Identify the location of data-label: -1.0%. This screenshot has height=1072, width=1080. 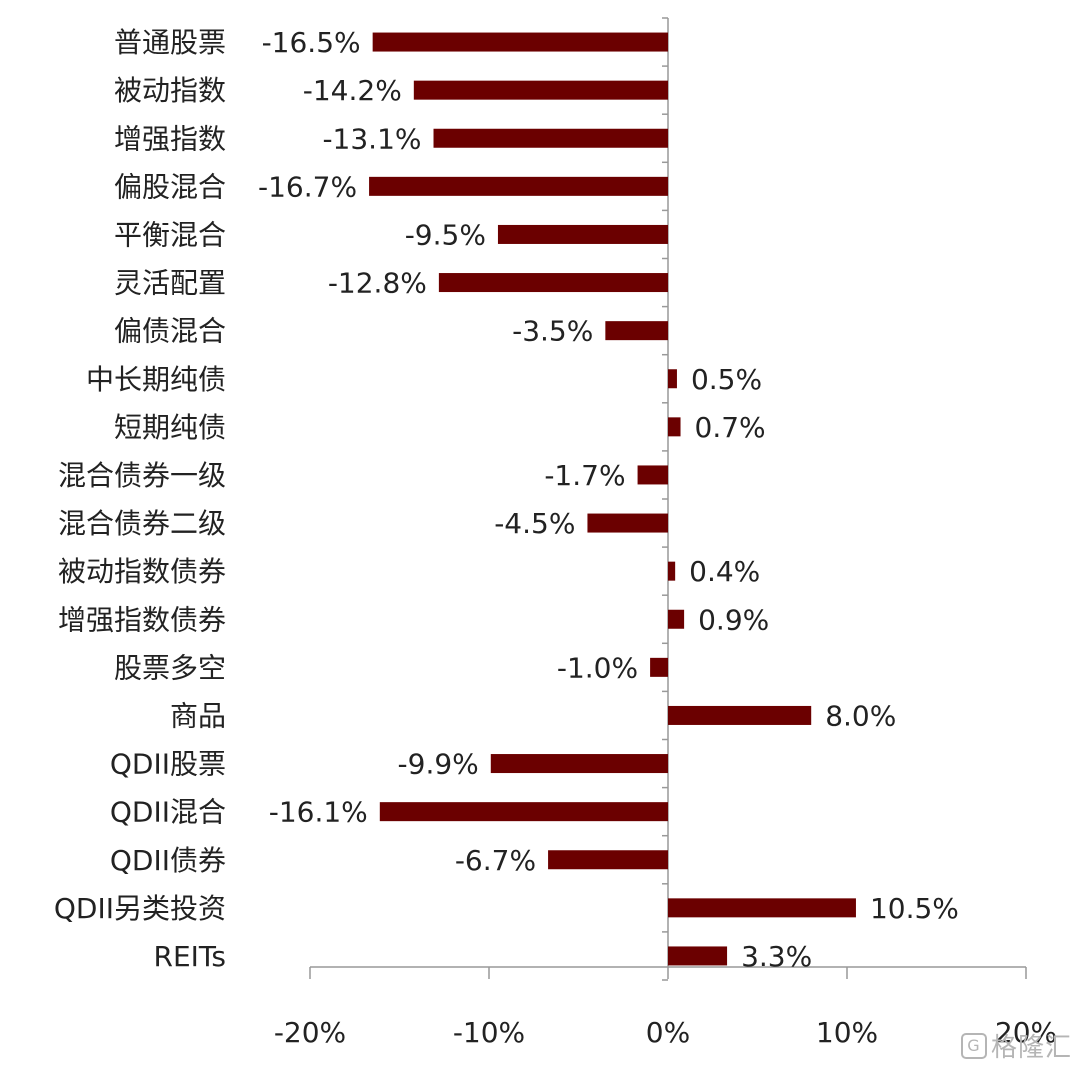
(597, 667).